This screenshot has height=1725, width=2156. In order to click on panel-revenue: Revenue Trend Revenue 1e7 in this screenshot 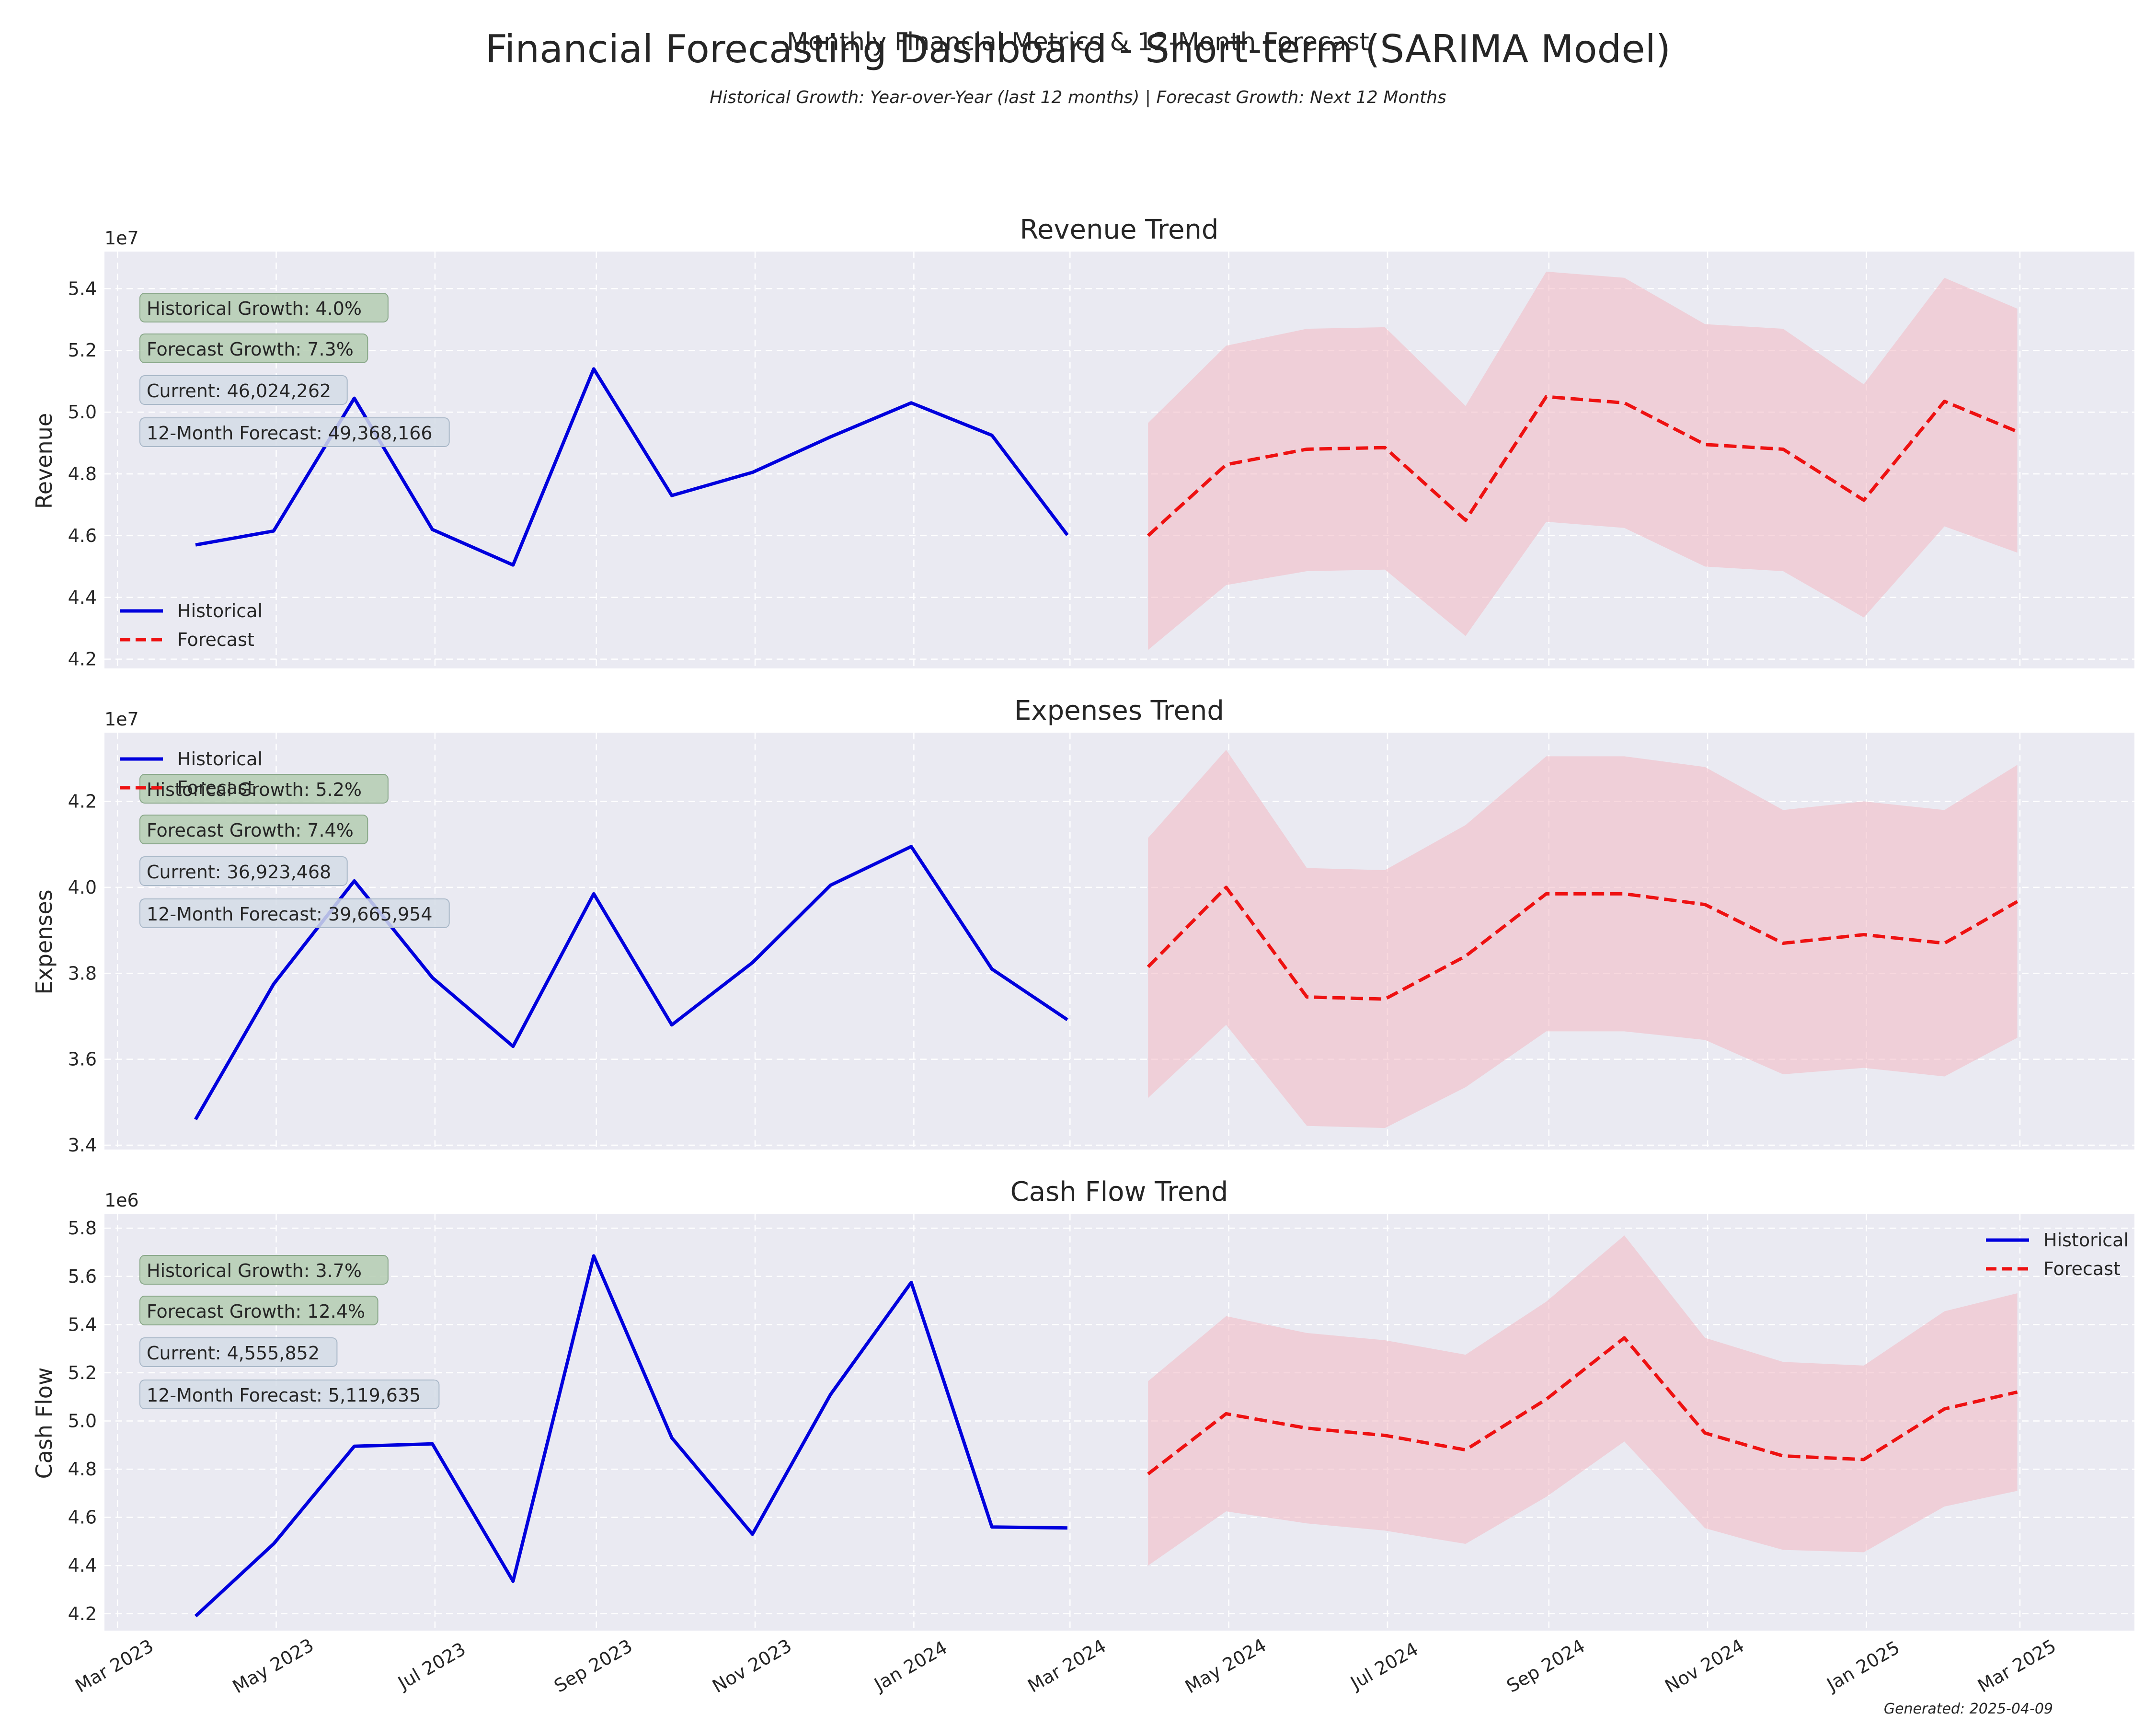, I will do `click(624, 361)`.